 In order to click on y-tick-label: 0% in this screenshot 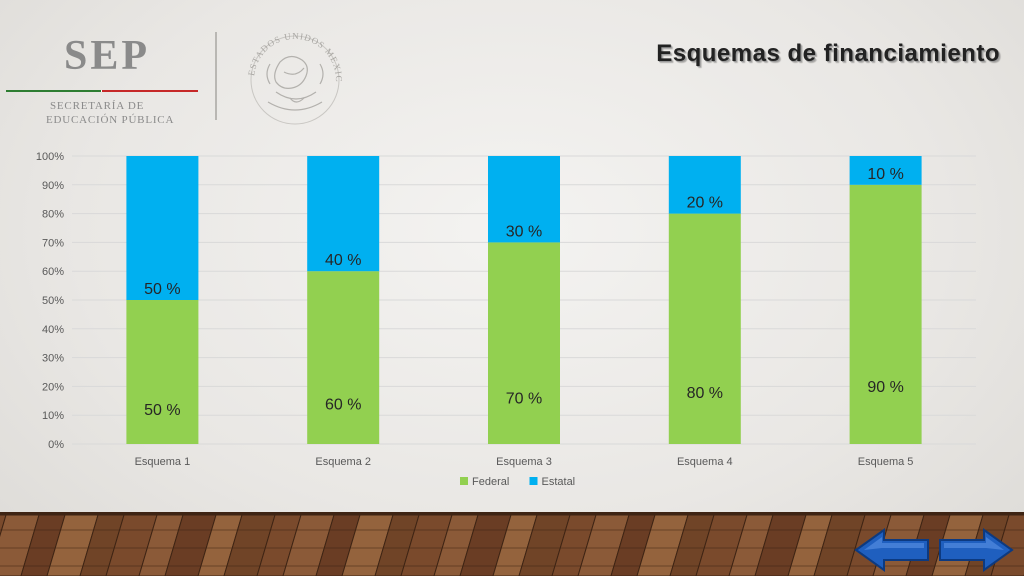, I will do `click(56, 445)`.